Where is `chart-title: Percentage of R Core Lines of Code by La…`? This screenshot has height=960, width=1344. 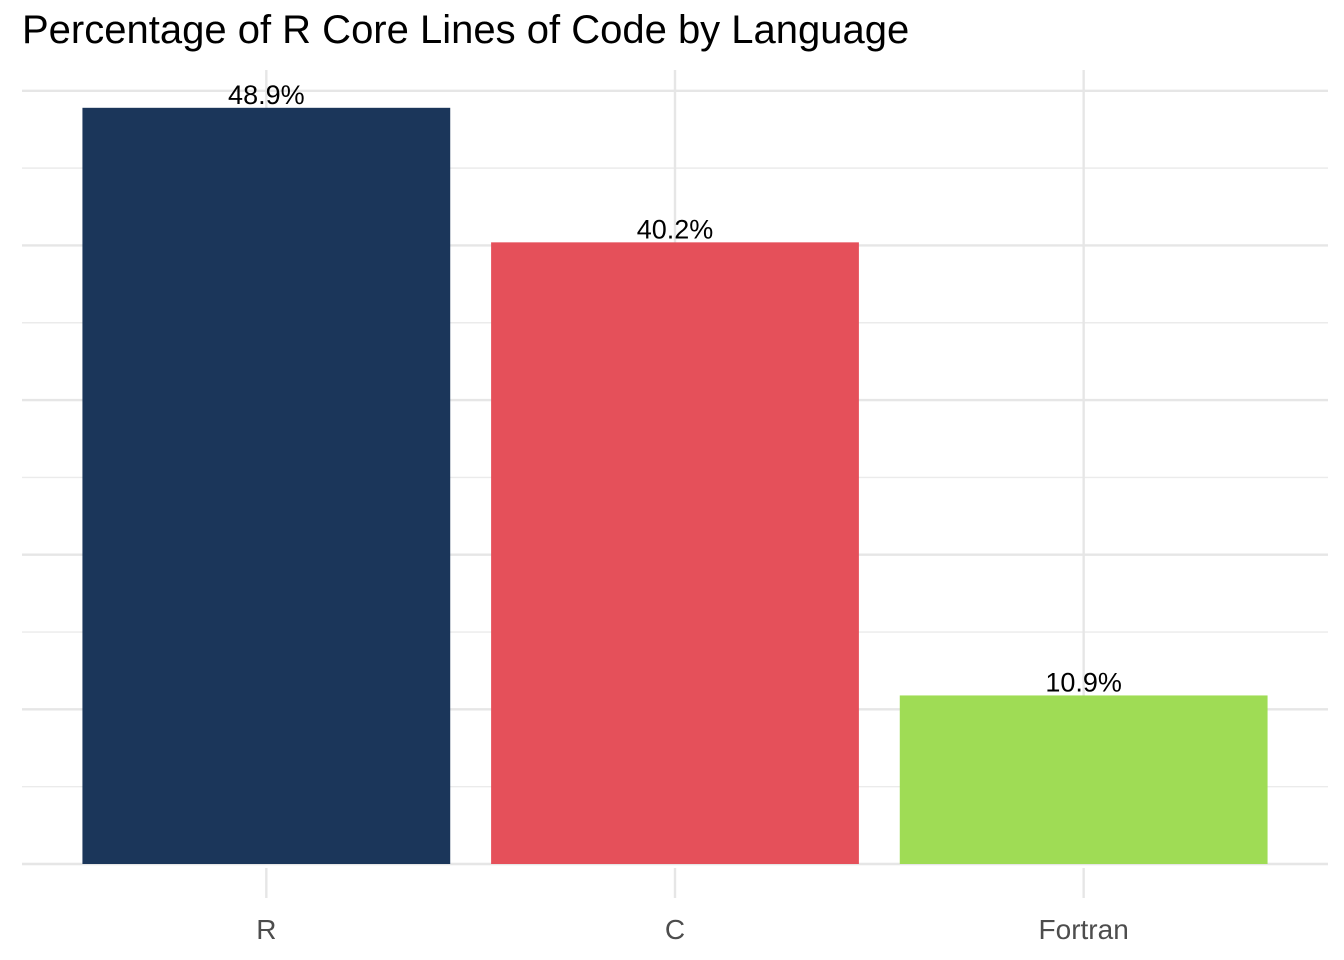
chart-title: Percentage of R Core Lines of Code by La… is located at coordinates (466, 30).